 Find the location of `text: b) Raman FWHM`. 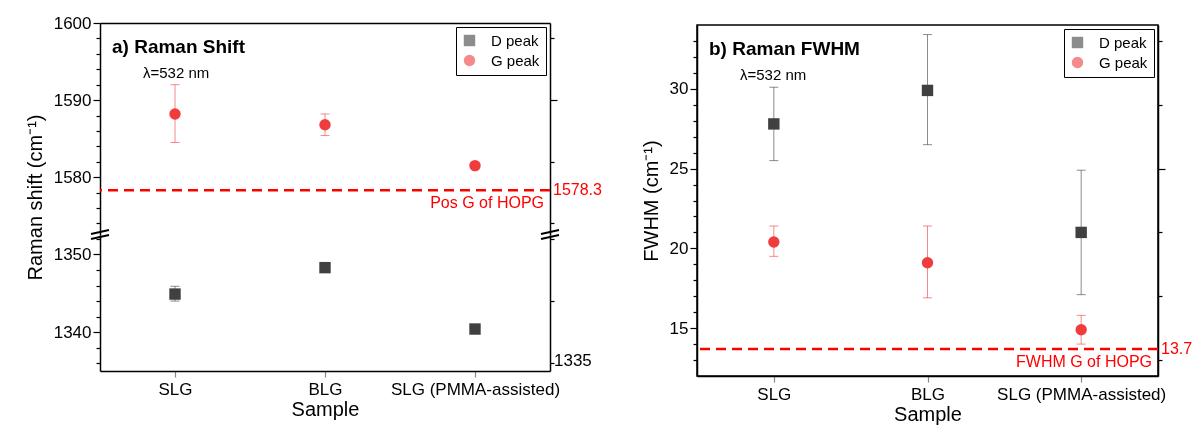

text: b) Raman FWHM is located at coordinates (784, 48).